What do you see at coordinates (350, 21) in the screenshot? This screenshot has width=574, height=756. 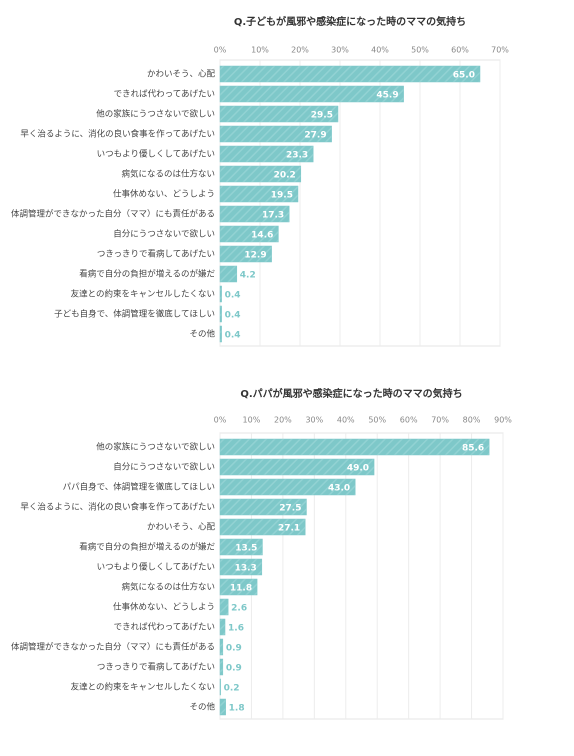 I see `chart-title: Q.子どもが風邪や感染症になった時のママの気持ち` at bounding box center [350, 21].